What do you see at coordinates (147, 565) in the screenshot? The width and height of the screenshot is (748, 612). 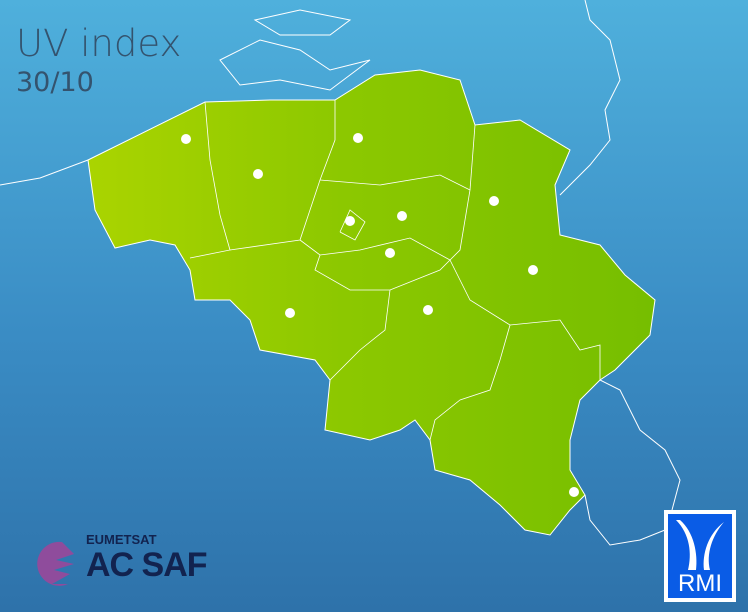 I see `acsaf-text: AC SAF` at bounding box center [147, 565].